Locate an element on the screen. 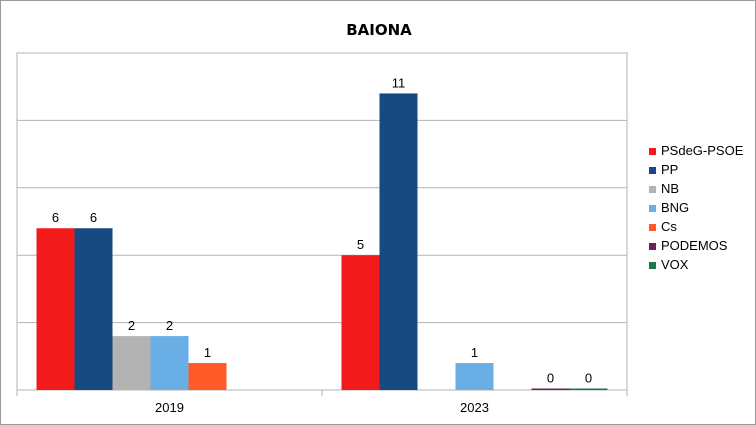  legend-label: PODEMOS is located at coordinates (694, 245).